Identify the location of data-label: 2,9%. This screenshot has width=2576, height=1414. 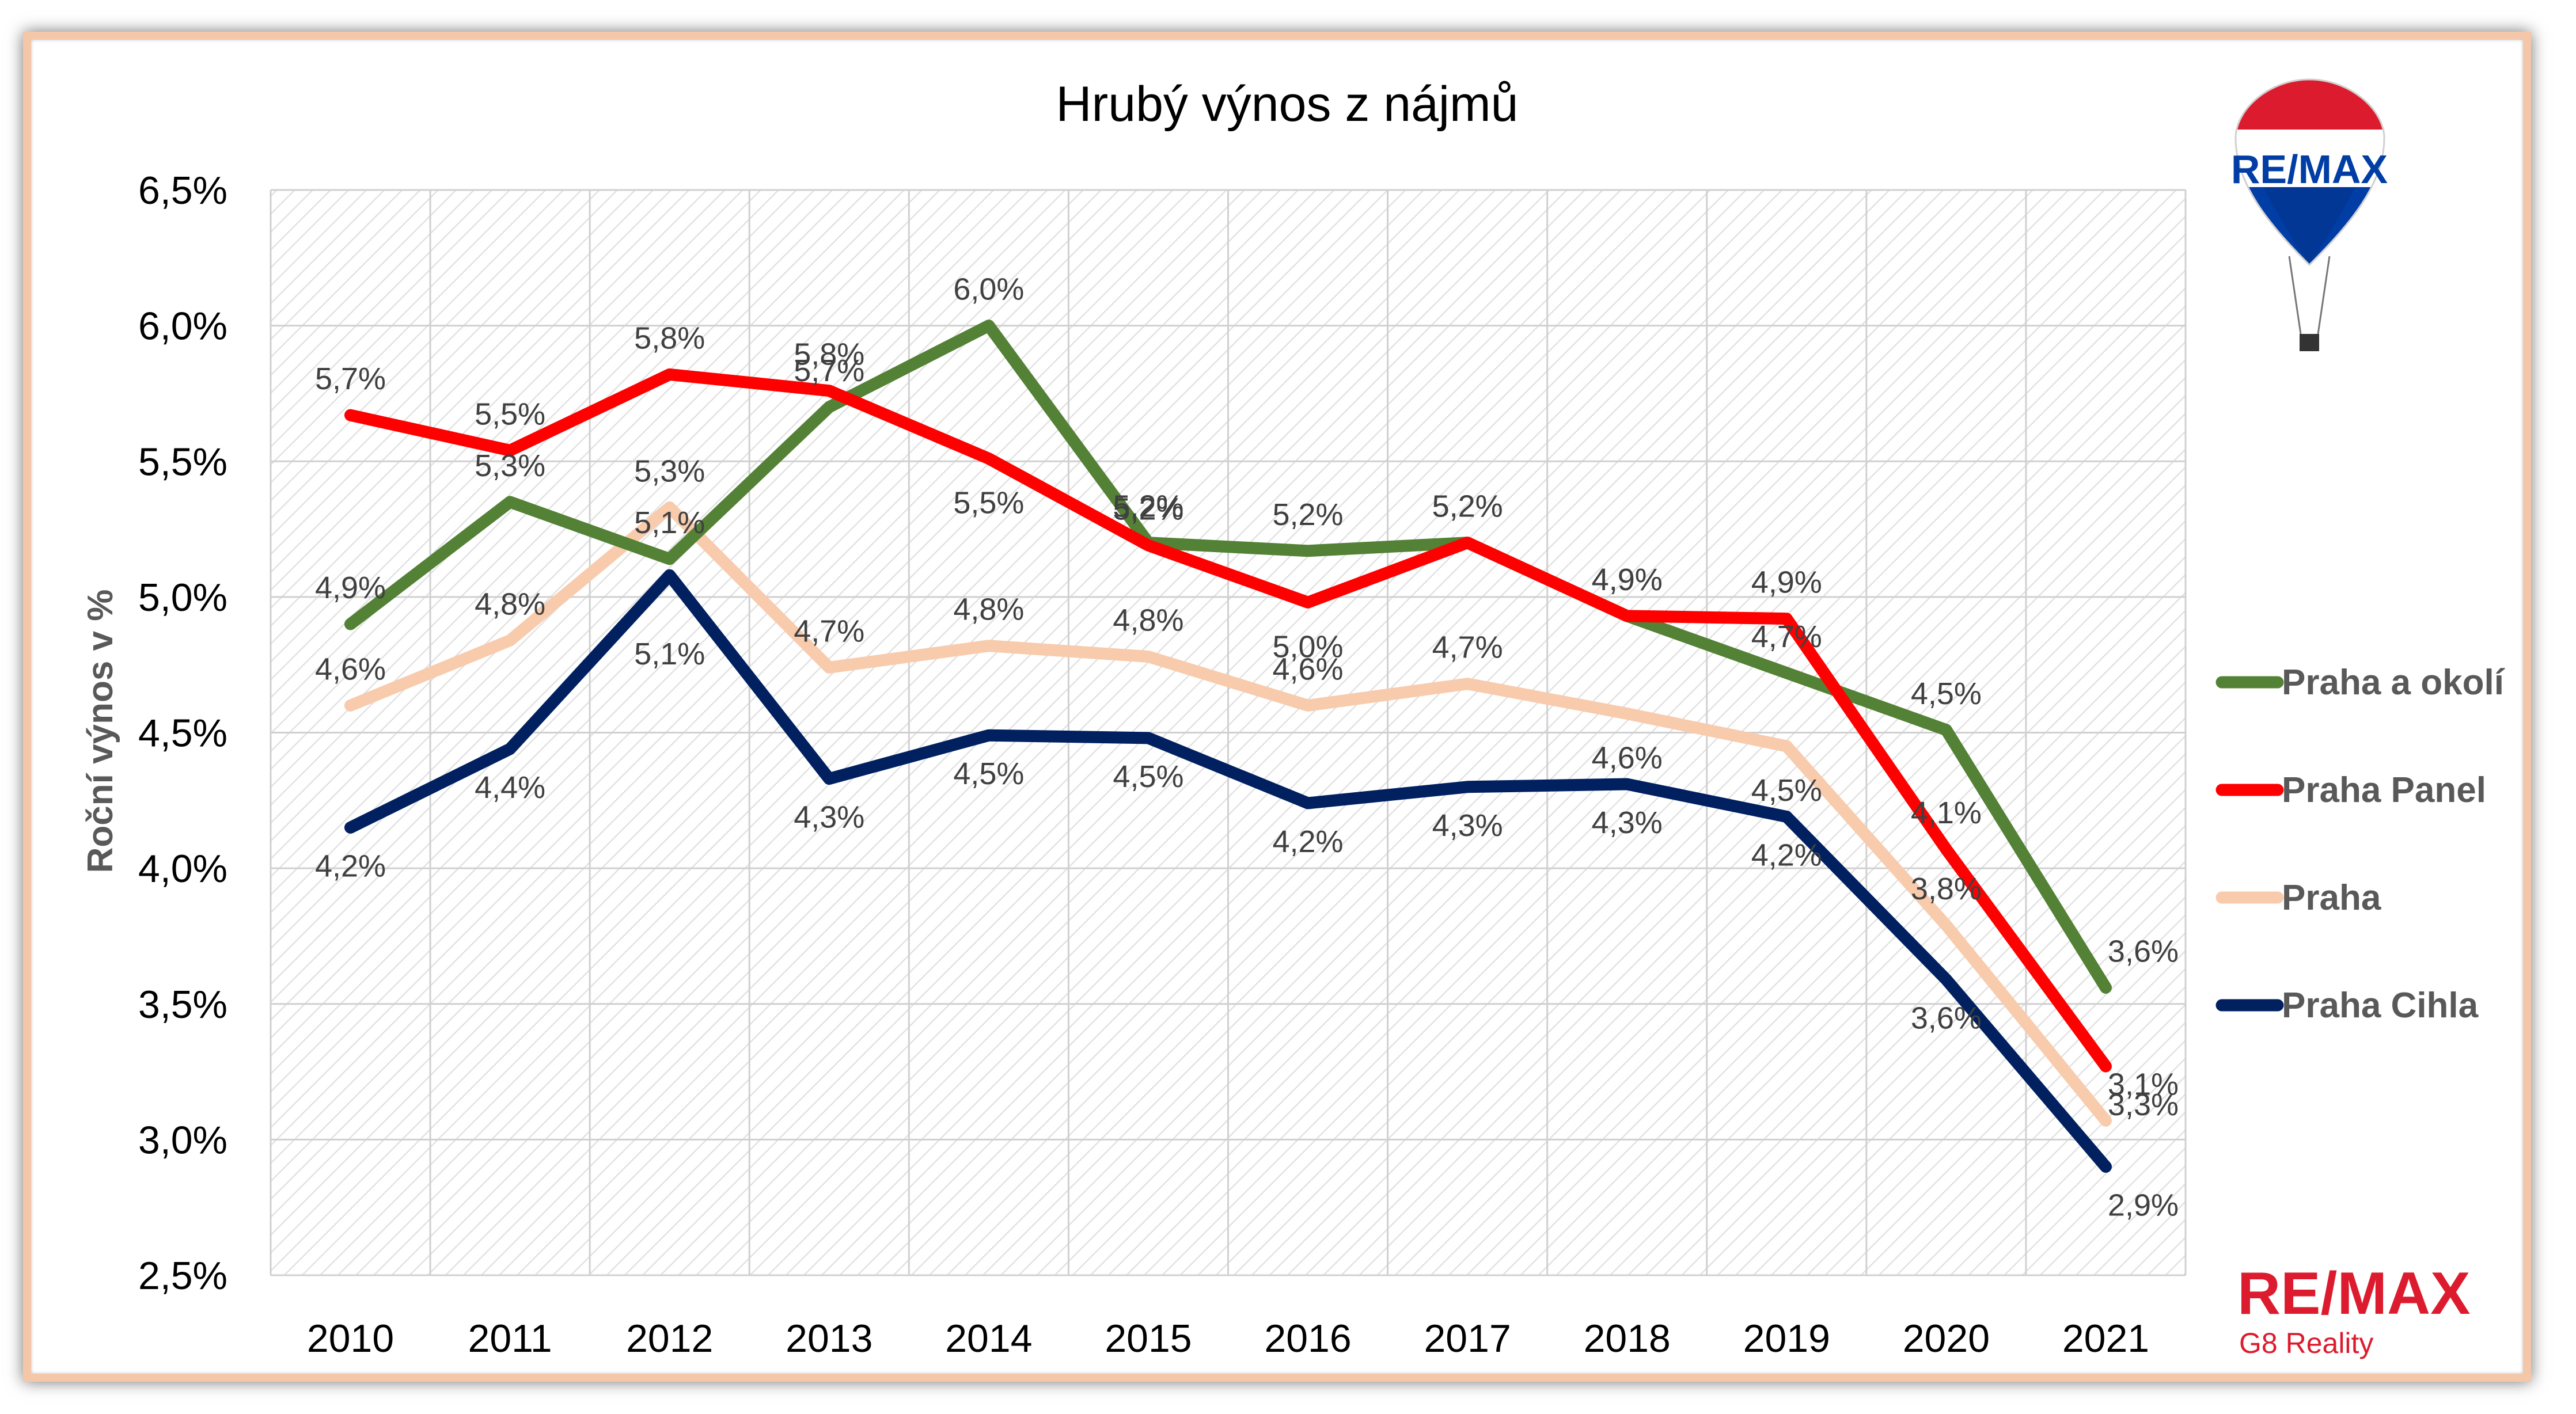
(2143, 1205).